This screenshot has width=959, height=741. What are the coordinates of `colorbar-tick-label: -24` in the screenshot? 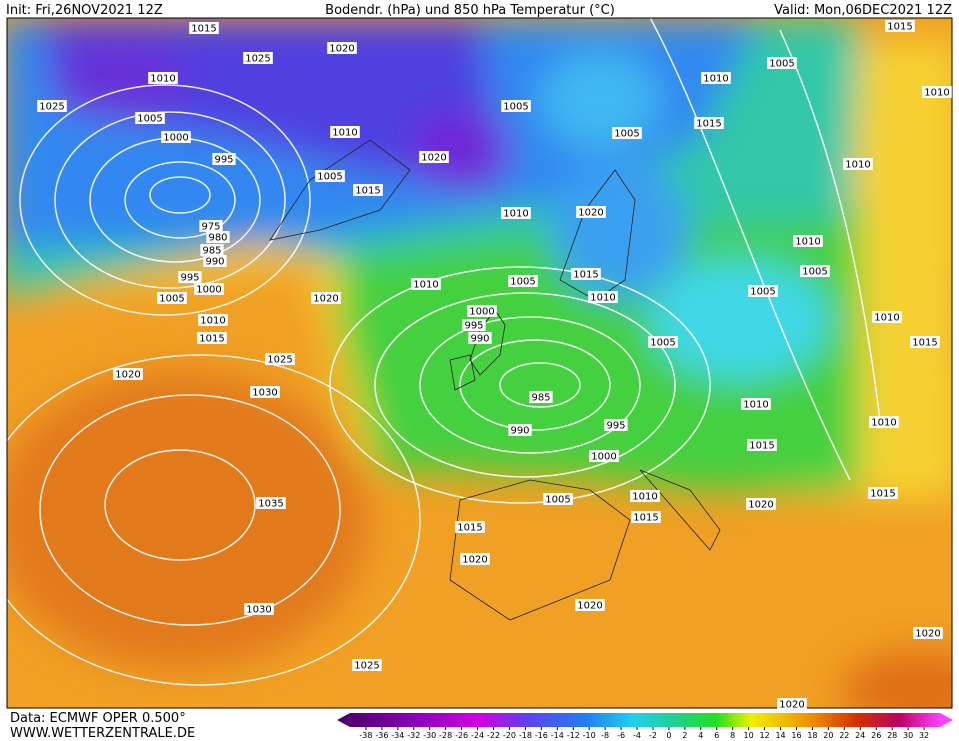 It's located at (477, 735).